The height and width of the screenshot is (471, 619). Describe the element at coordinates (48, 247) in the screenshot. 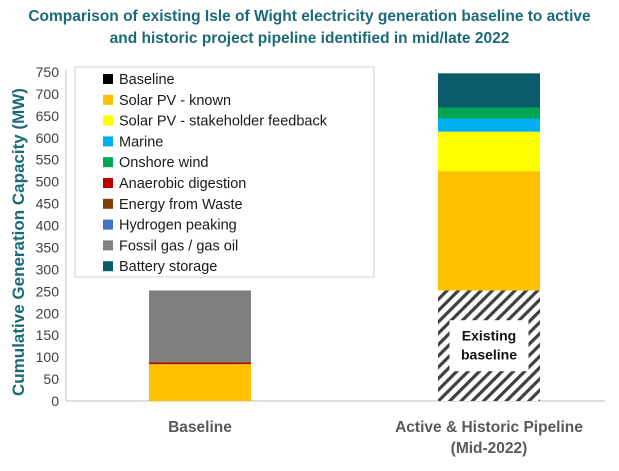

I see `y-tick-label: 350` at that location.